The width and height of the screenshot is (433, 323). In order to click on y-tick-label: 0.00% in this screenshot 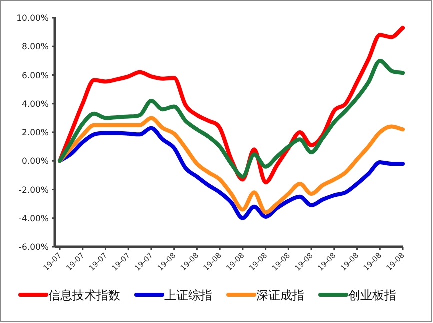, I will do `click(35, 162)`.